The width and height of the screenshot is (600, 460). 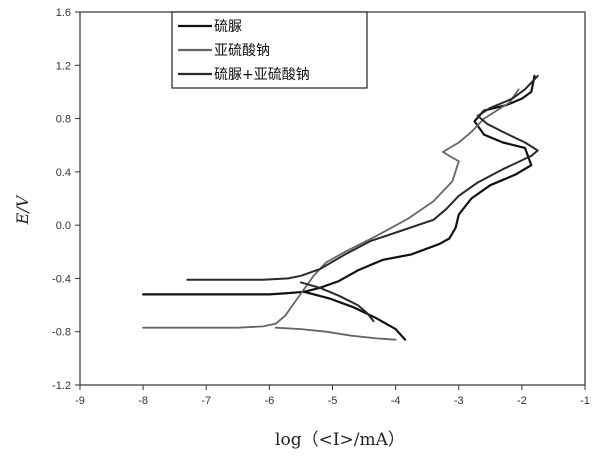 What do you see at coordinates (242, 51) in the screenshot?
I see `legend-label: 亚硫酸钠` at bounding box center [242, 51].